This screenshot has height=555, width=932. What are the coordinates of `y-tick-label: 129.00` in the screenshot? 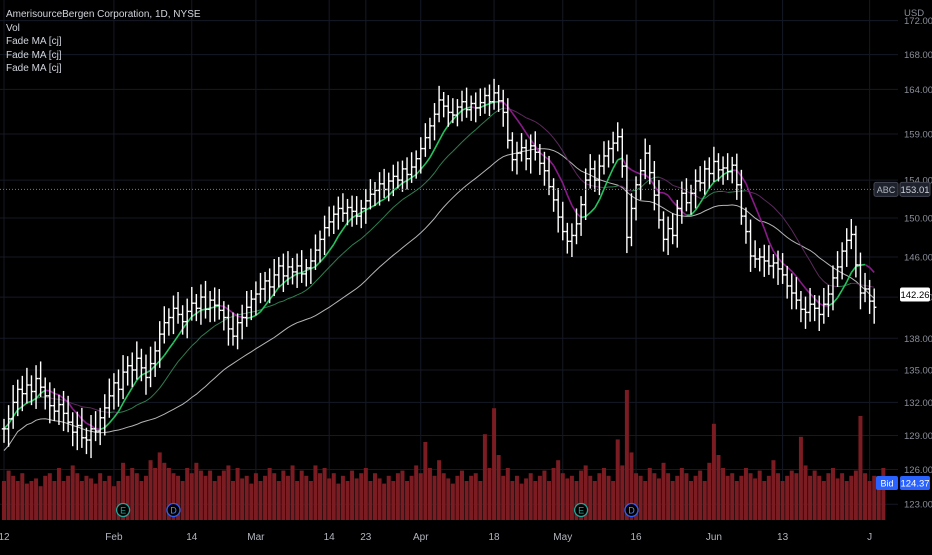 It's located at (918, 436).